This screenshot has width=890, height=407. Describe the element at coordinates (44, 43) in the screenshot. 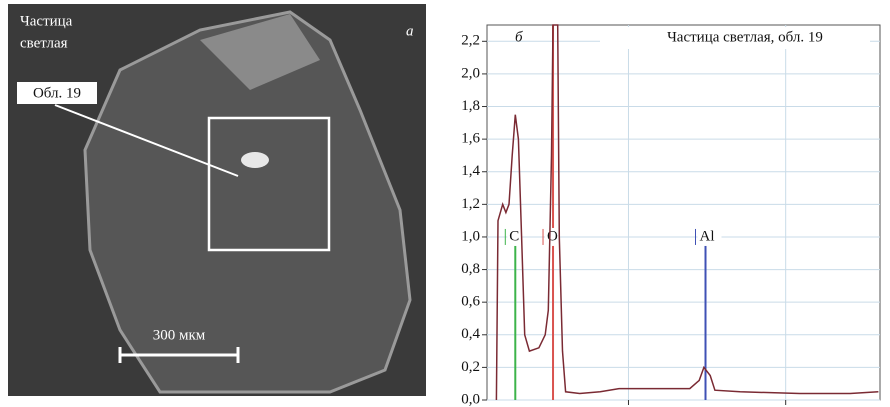

I see `image-title: светлая` at that location.